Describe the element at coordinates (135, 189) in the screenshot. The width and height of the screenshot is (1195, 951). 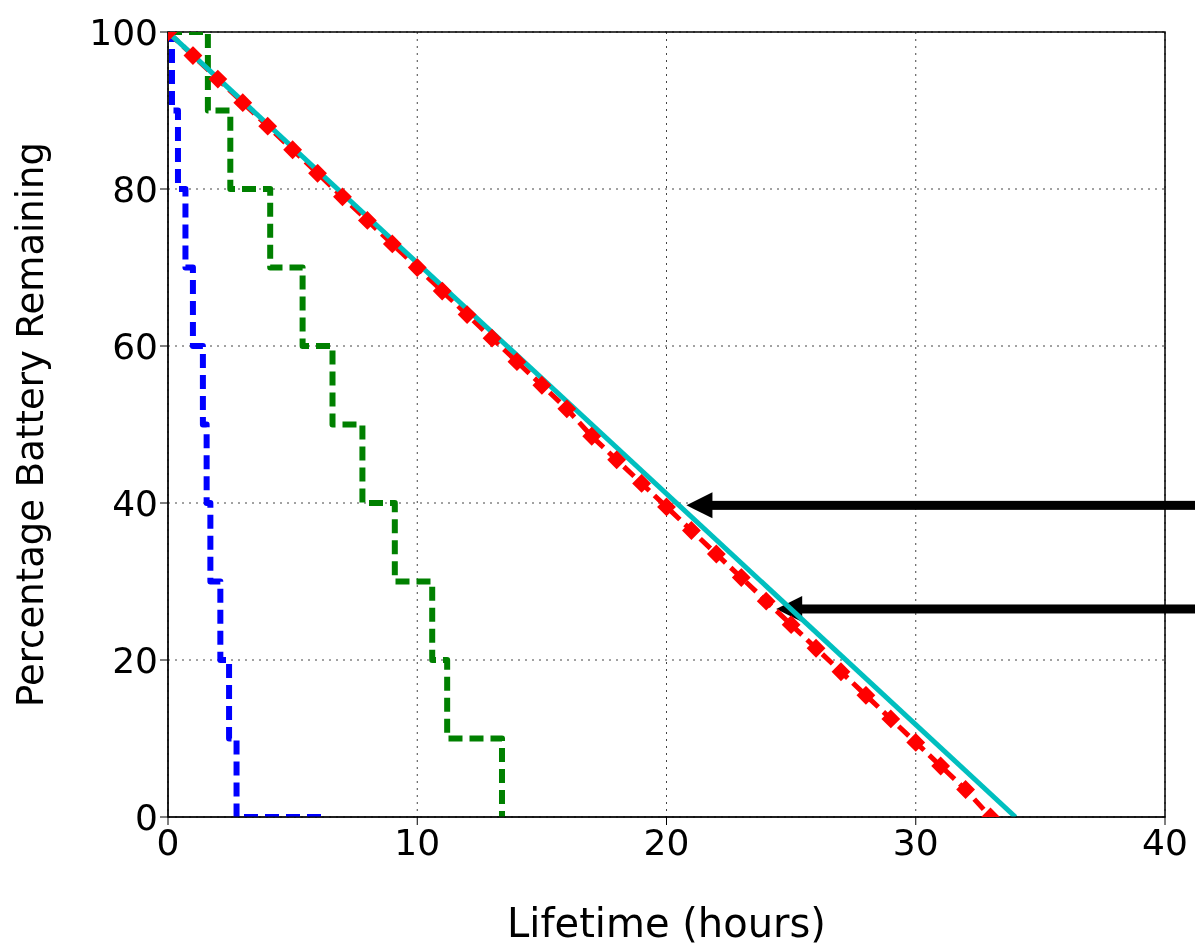
I see `y-tick-label: 80` at that location.